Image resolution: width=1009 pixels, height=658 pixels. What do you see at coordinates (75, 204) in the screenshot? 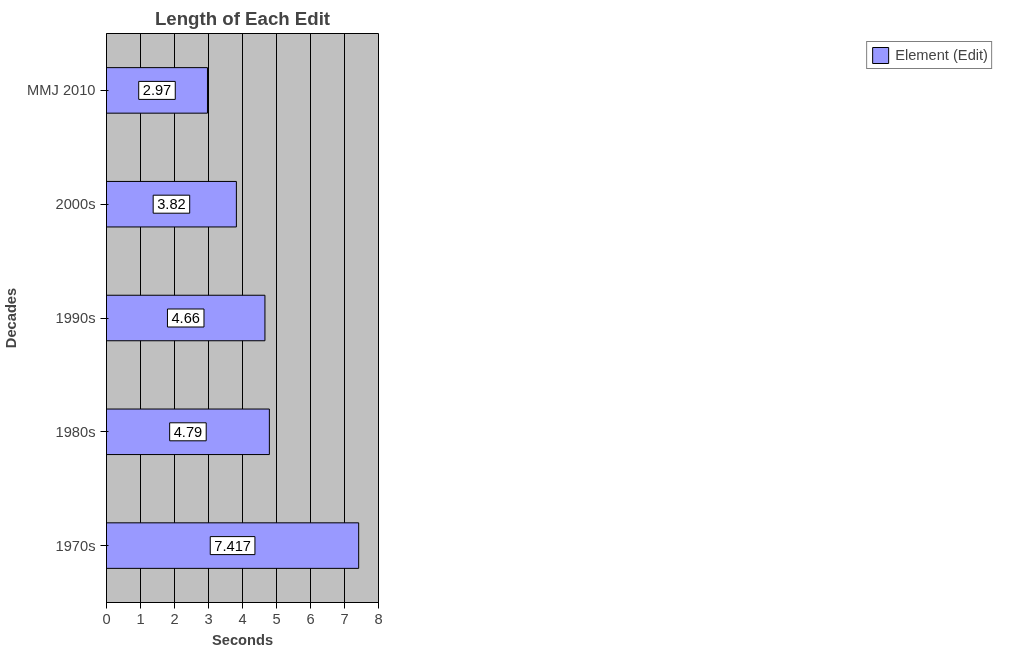
I see `y-tick-label: 2000s` at bounding box center [75, 204].